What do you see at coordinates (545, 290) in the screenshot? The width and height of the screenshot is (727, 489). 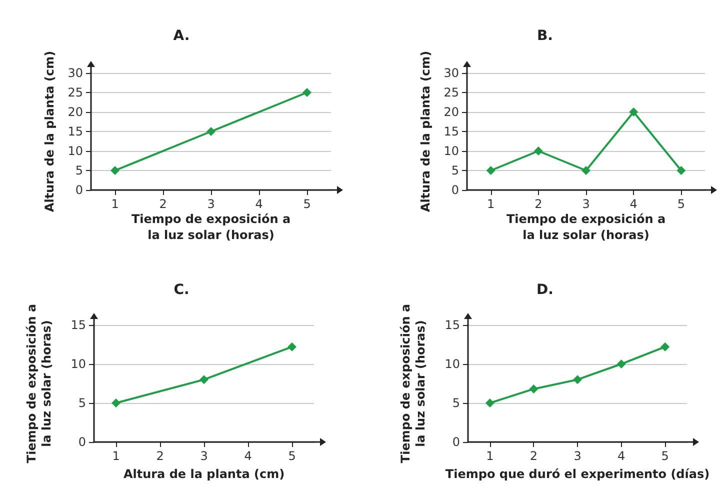 I see `chart-title: D.` at bounding box center [545, 290].